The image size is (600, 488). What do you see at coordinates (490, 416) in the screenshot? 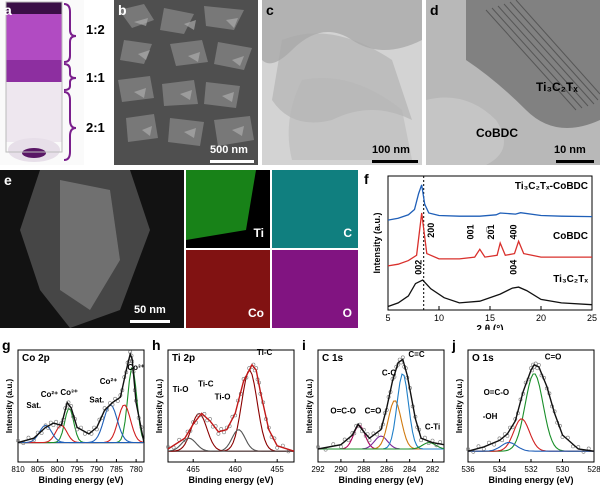
I see `xps-j-peak-label-2: -OH` at bounding box center [490, 416].